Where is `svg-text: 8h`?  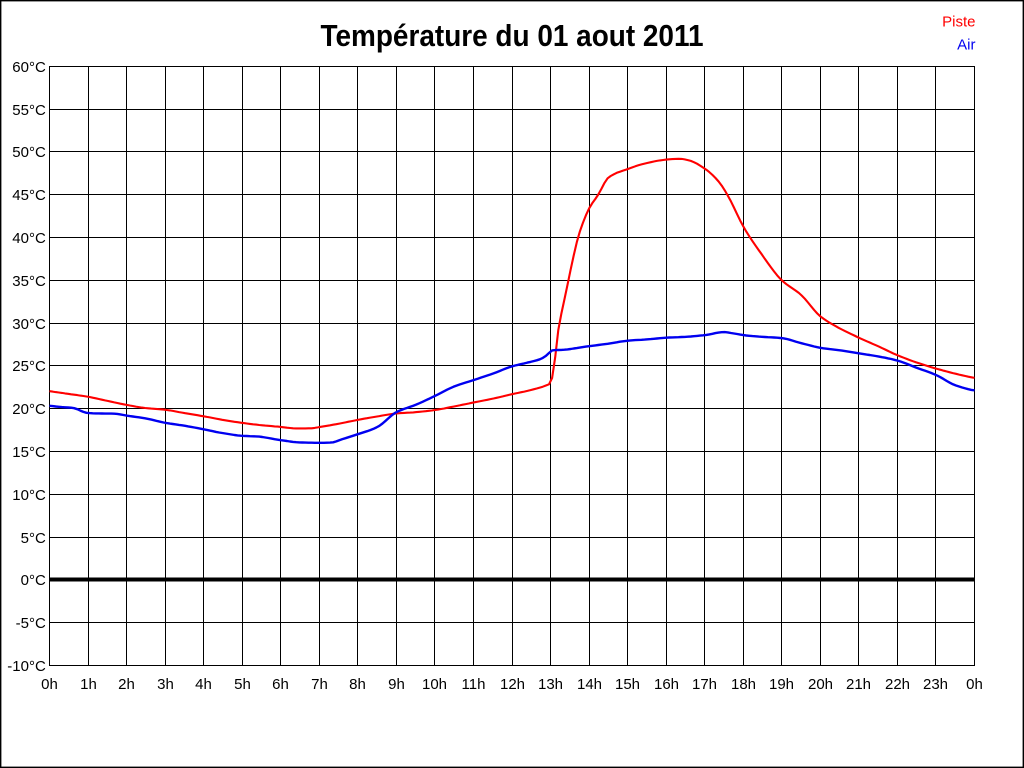 svg-text: 8h is located at coordinates (357, 684).